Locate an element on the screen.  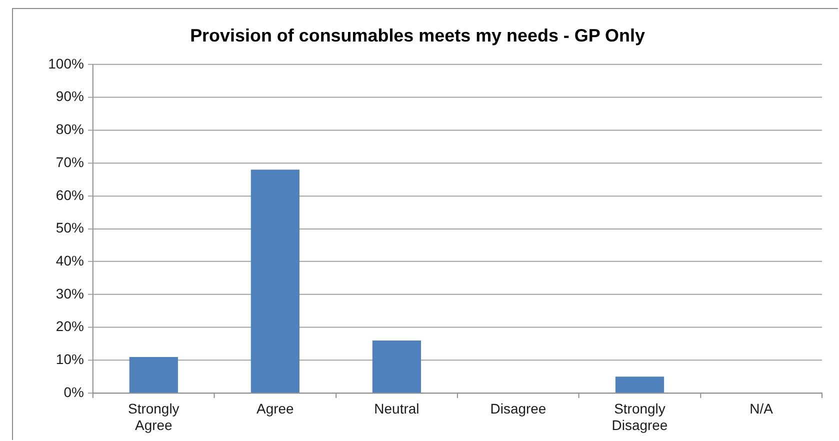
y-tick-label: 90% is located at coordinates (70, 96).